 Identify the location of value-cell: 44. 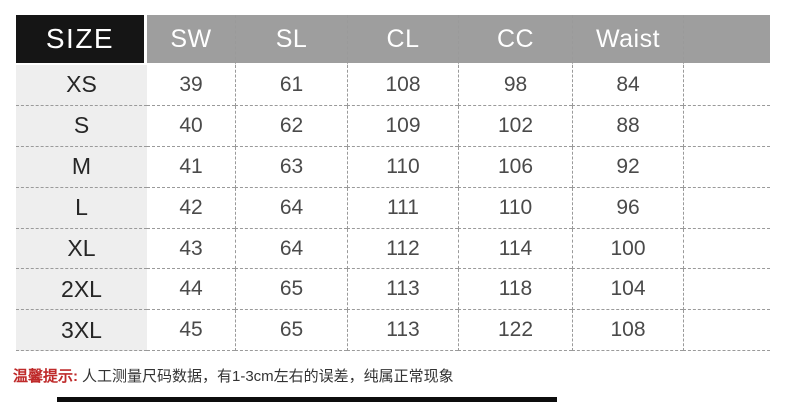
(191, 290).